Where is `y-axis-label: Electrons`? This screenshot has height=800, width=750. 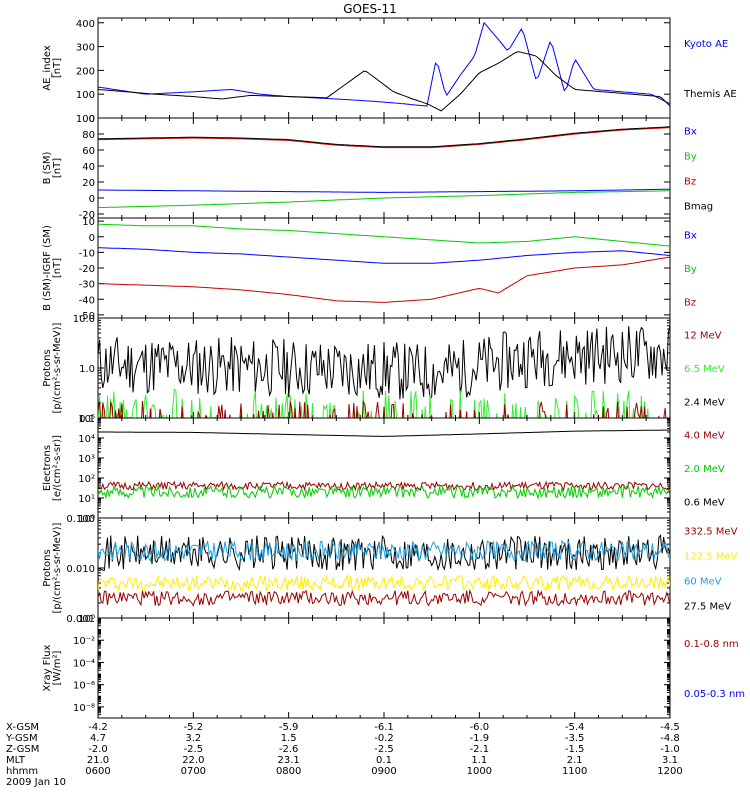 y-axis-label: Electrons is located at coordinates (47, 468).